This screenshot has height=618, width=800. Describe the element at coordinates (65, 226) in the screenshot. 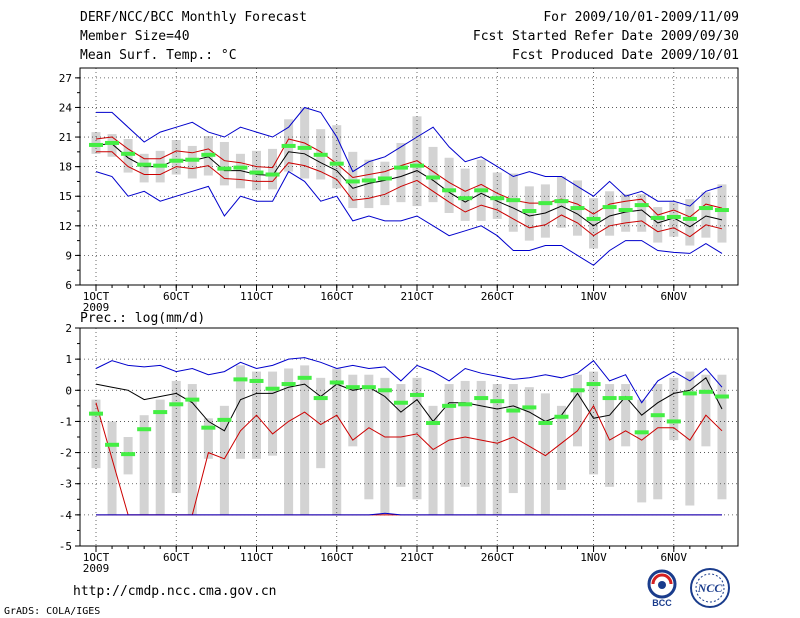

I see `temperature-ytick-label: 12` at that location.